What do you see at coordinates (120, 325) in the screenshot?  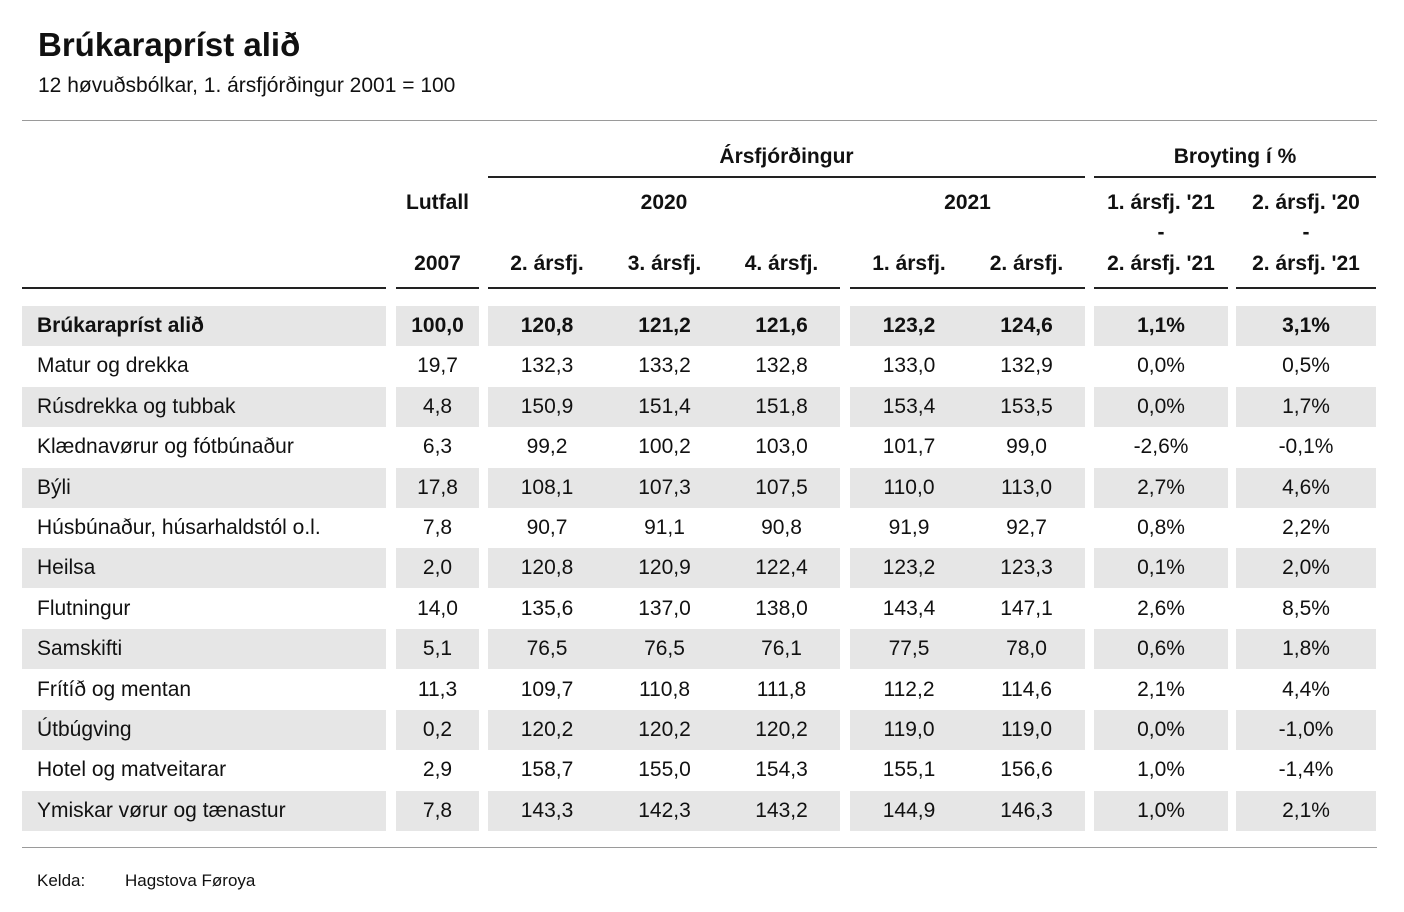 I see `row-label: Brúkarapríst alið` at bounding box center [120, 325].